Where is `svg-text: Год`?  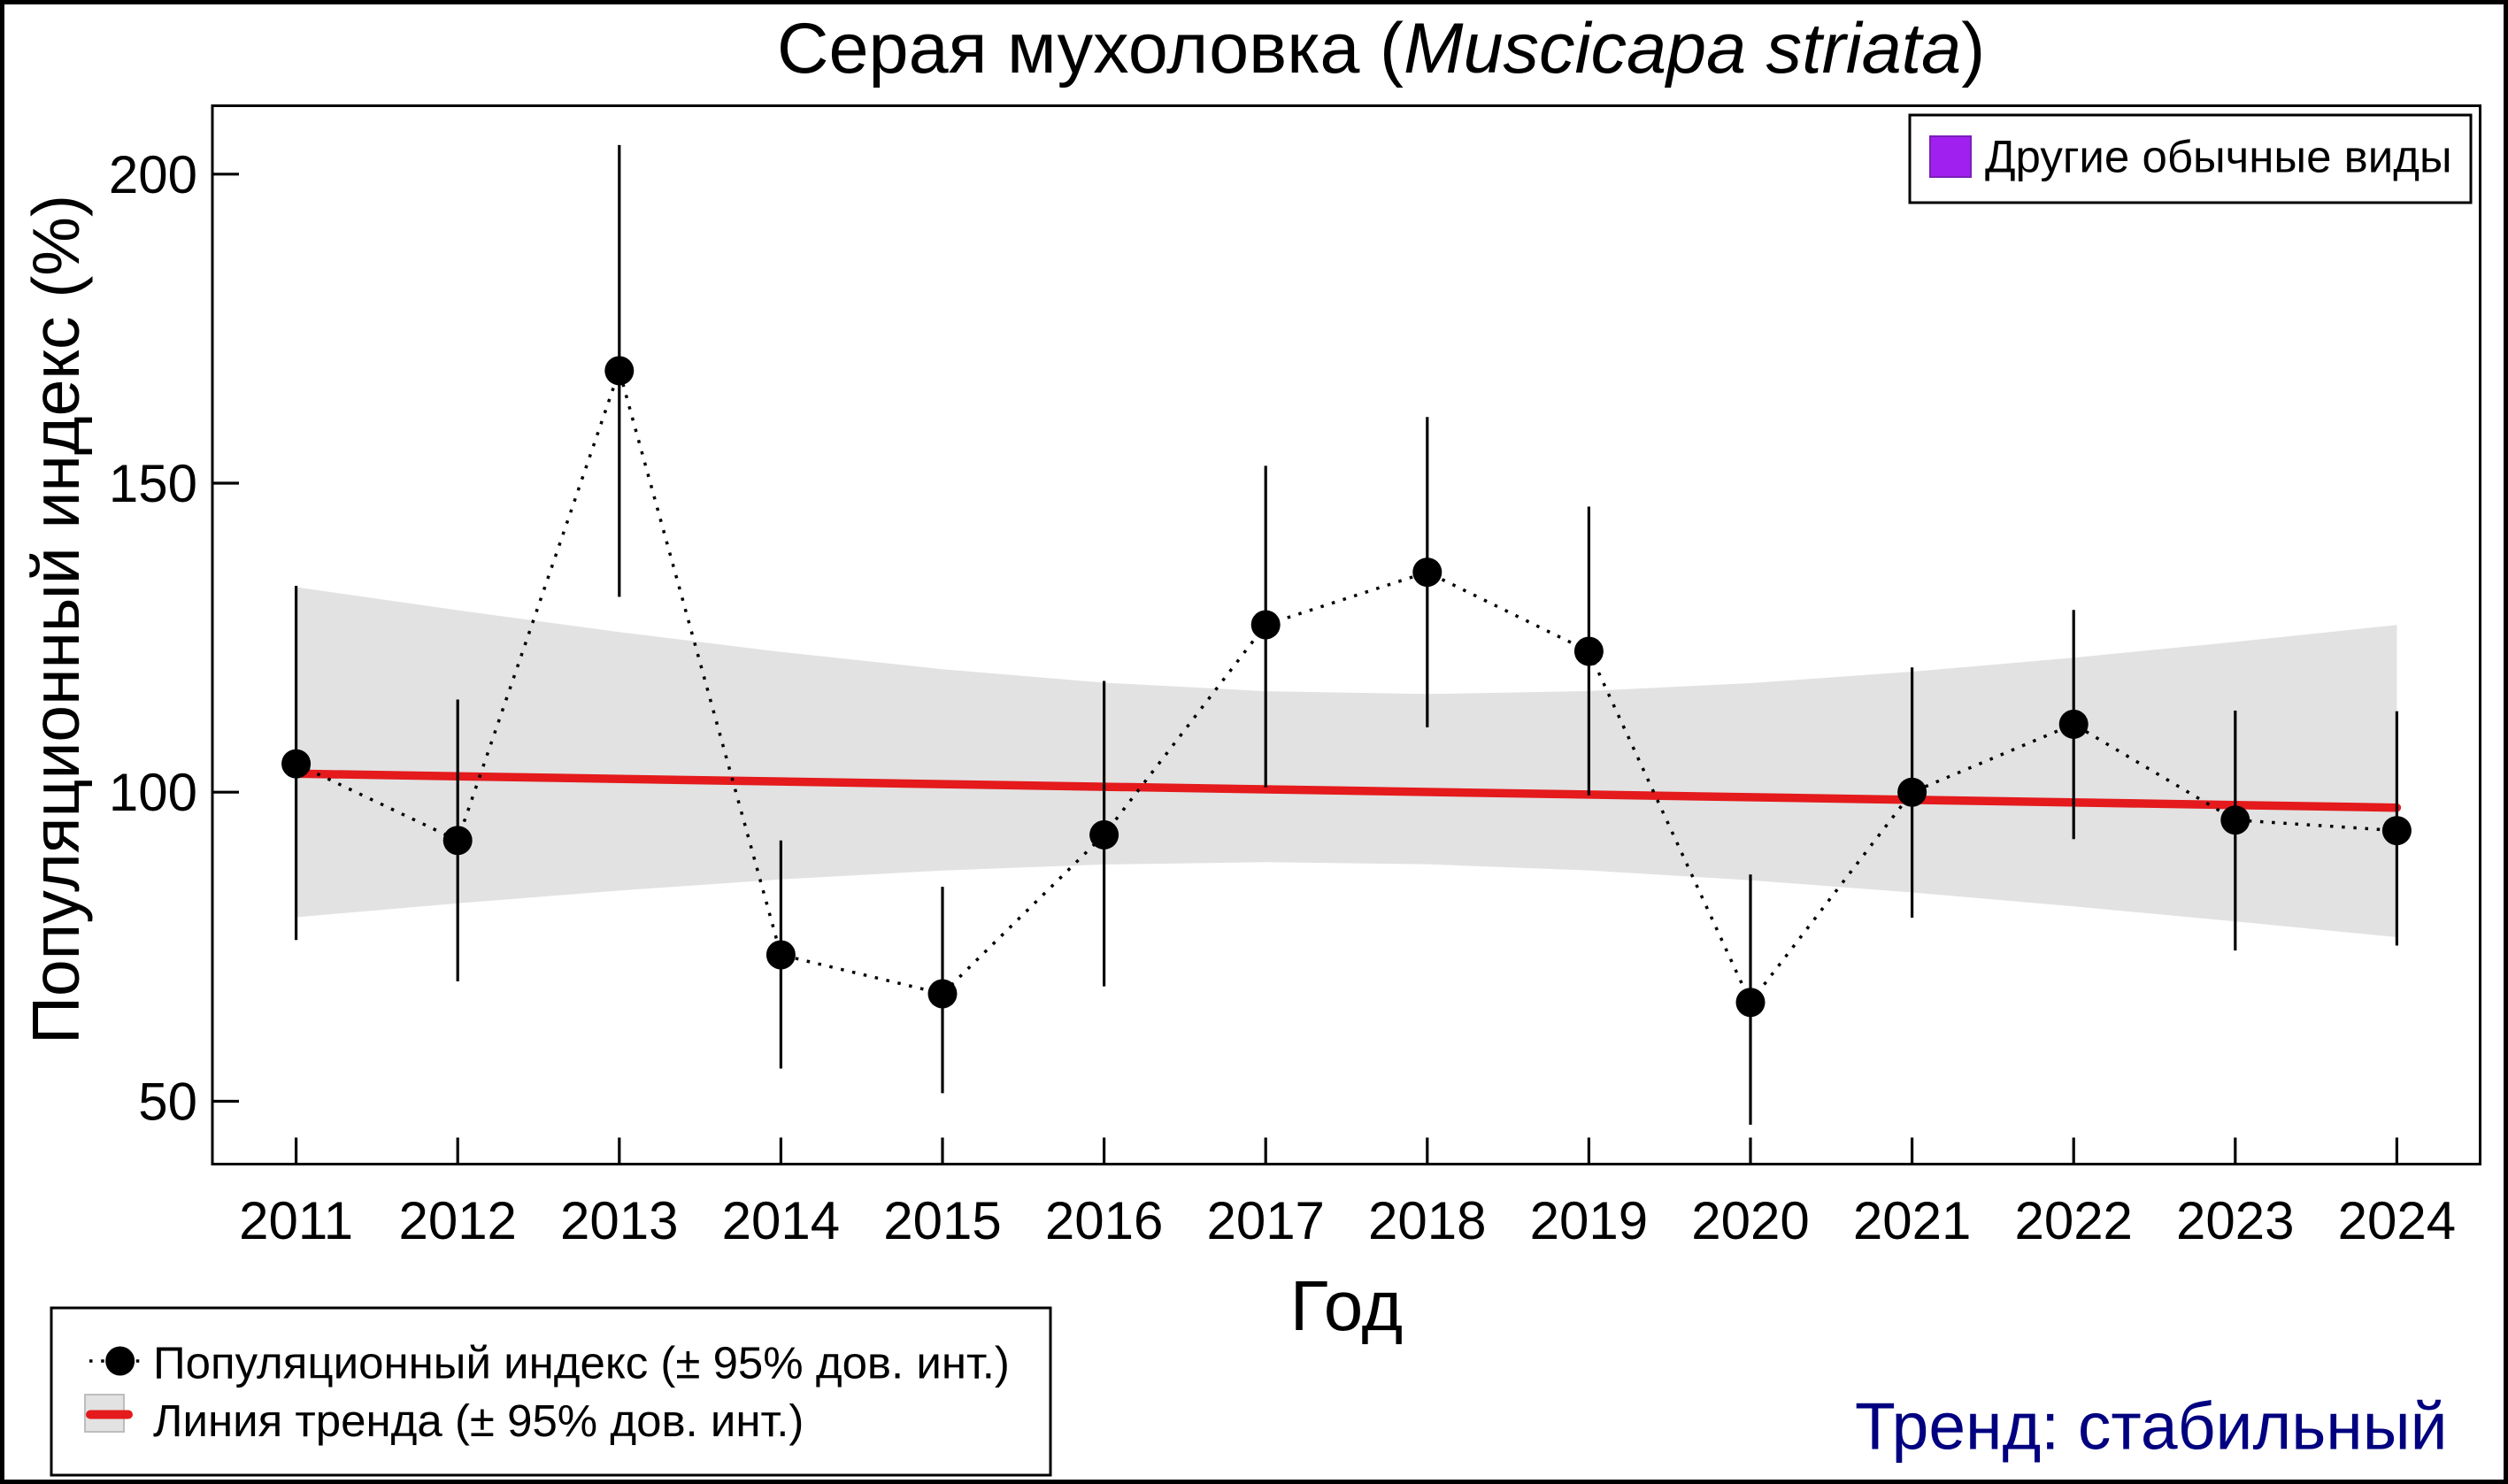
svg-text: Год is located at coordinates (1346, 1305).